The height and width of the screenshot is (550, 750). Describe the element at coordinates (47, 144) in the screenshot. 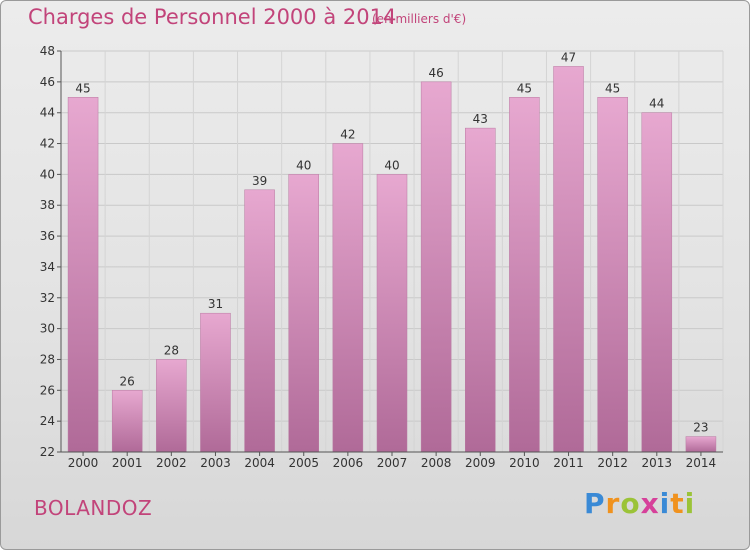

I see `y-tick-label: 42` at that location.